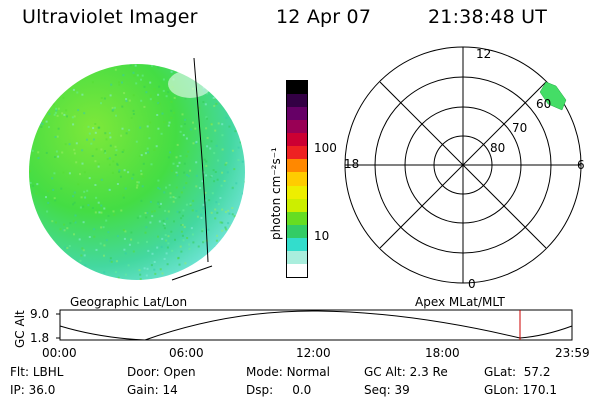 The height and width of the screenshot is (400, 600). I want to click on timeline-ytick-label-9: 9.0, so click(40, 314).